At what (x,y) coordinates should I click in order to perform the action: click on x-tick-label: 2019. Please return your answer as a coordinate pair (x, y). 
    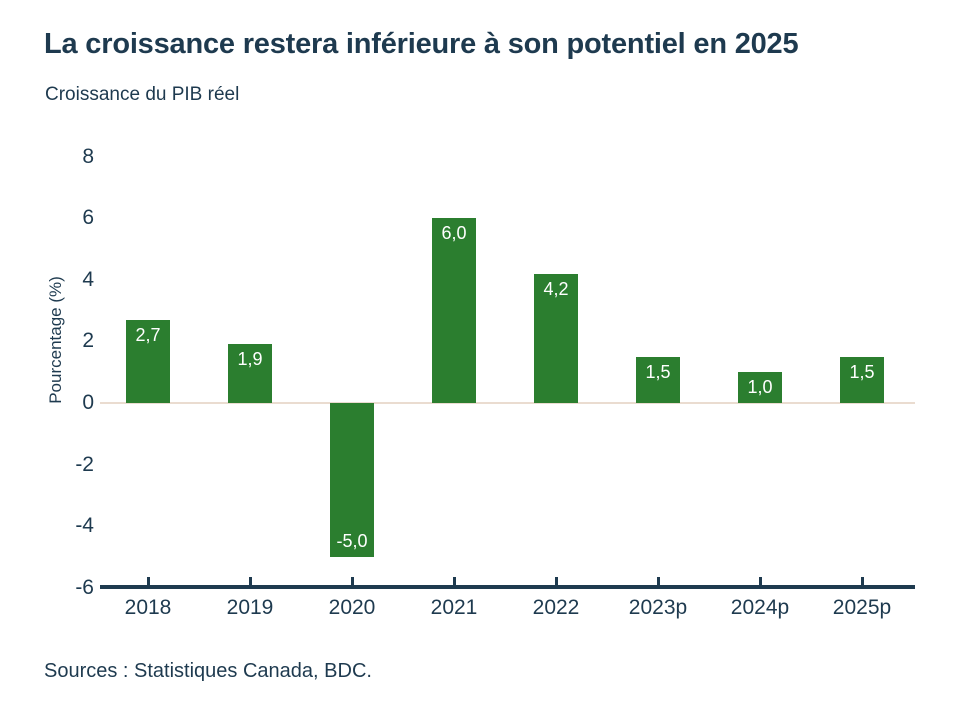
    Looking at the image, I should click on (250, 607).